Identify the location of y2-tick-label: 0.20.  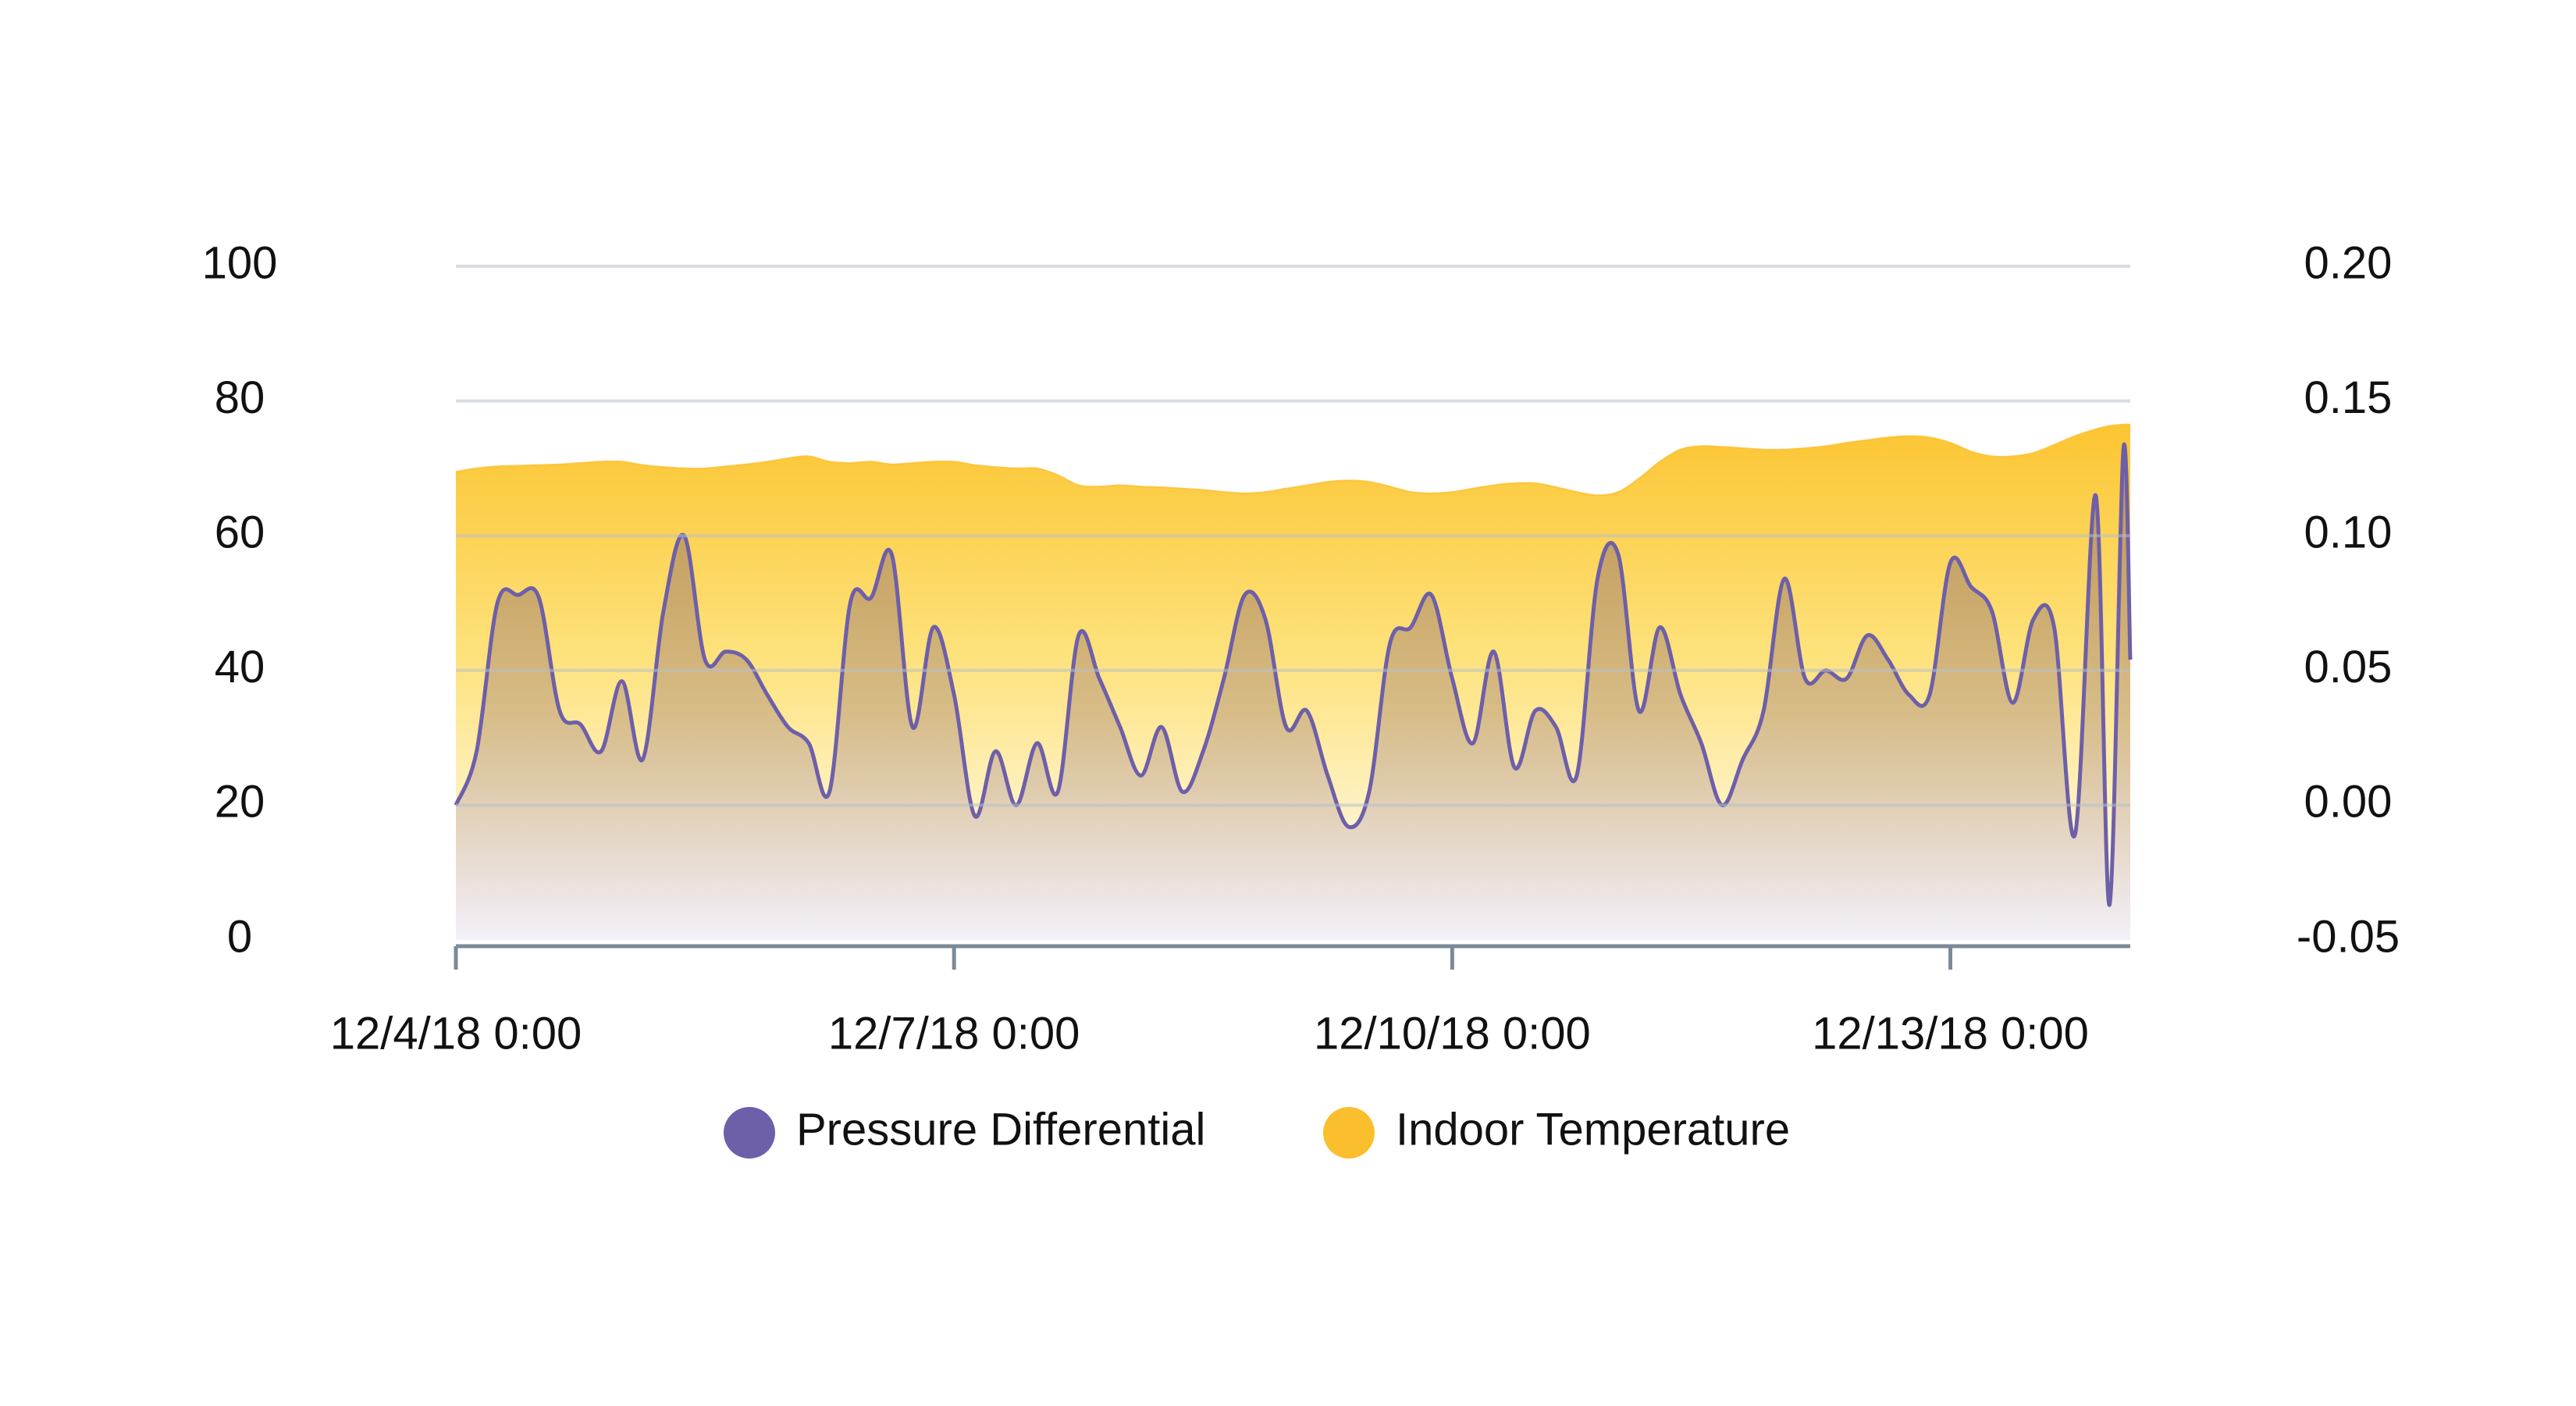
(2348, 262).